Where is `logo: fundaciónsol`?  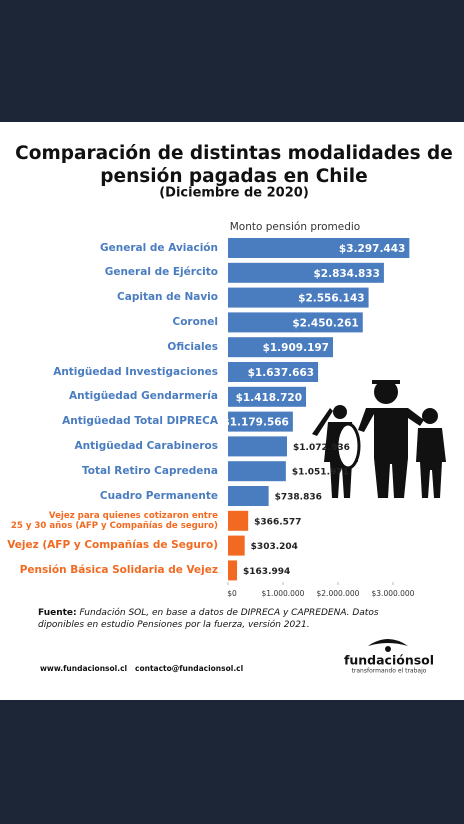 logo: fundaciónsol is located at coordinates (389, 660).